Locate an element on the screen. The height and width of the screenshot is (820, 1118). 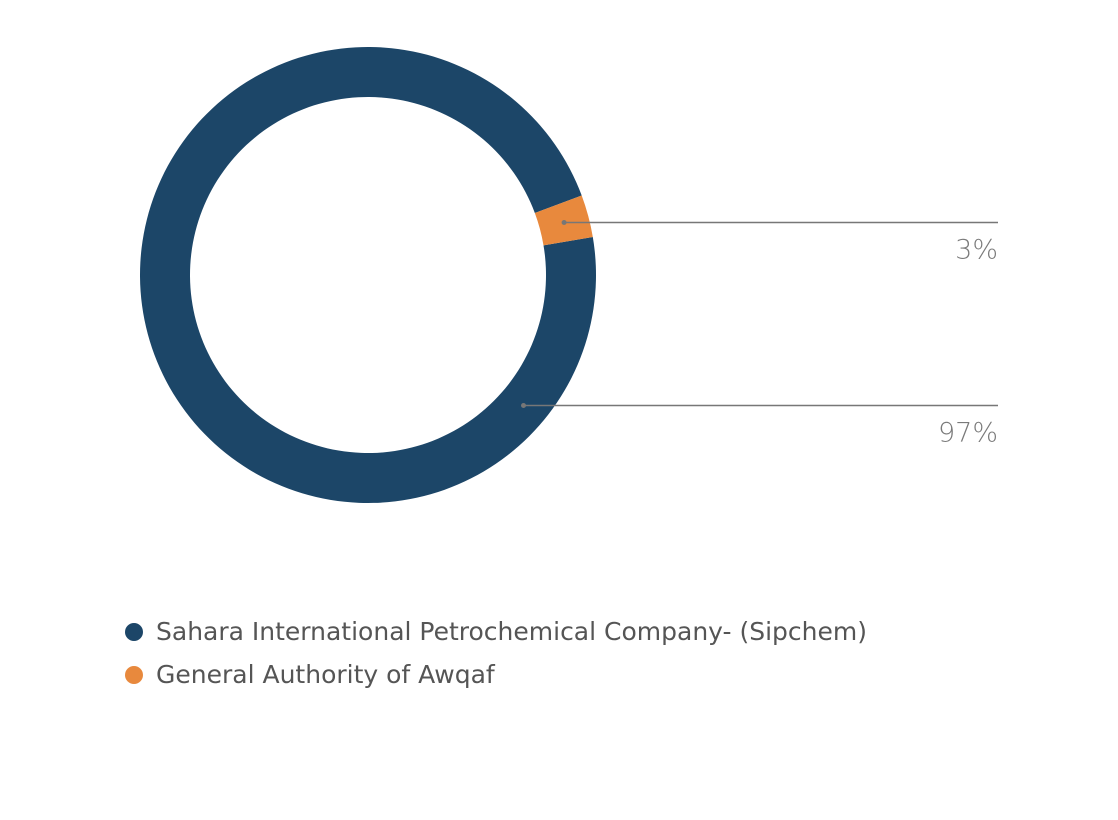
data-label-awqaf: 3% is located at coordinates (976, 249).